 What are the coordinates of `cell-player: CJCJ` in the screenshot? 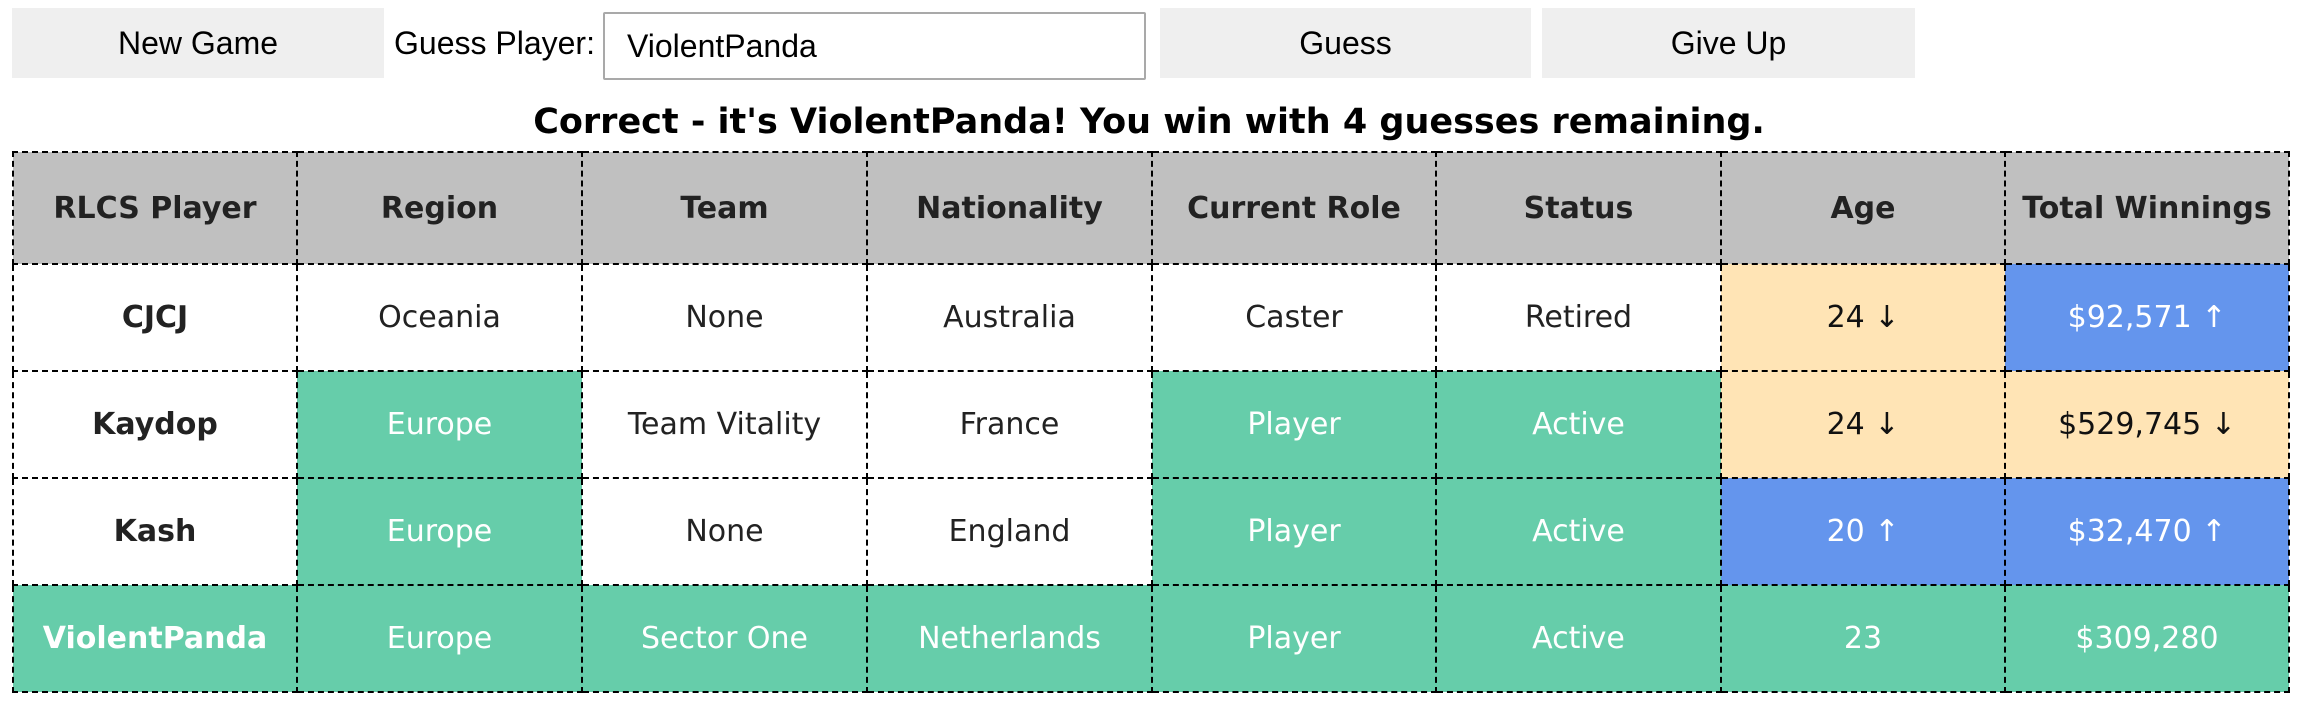 It's located at (155, 317).